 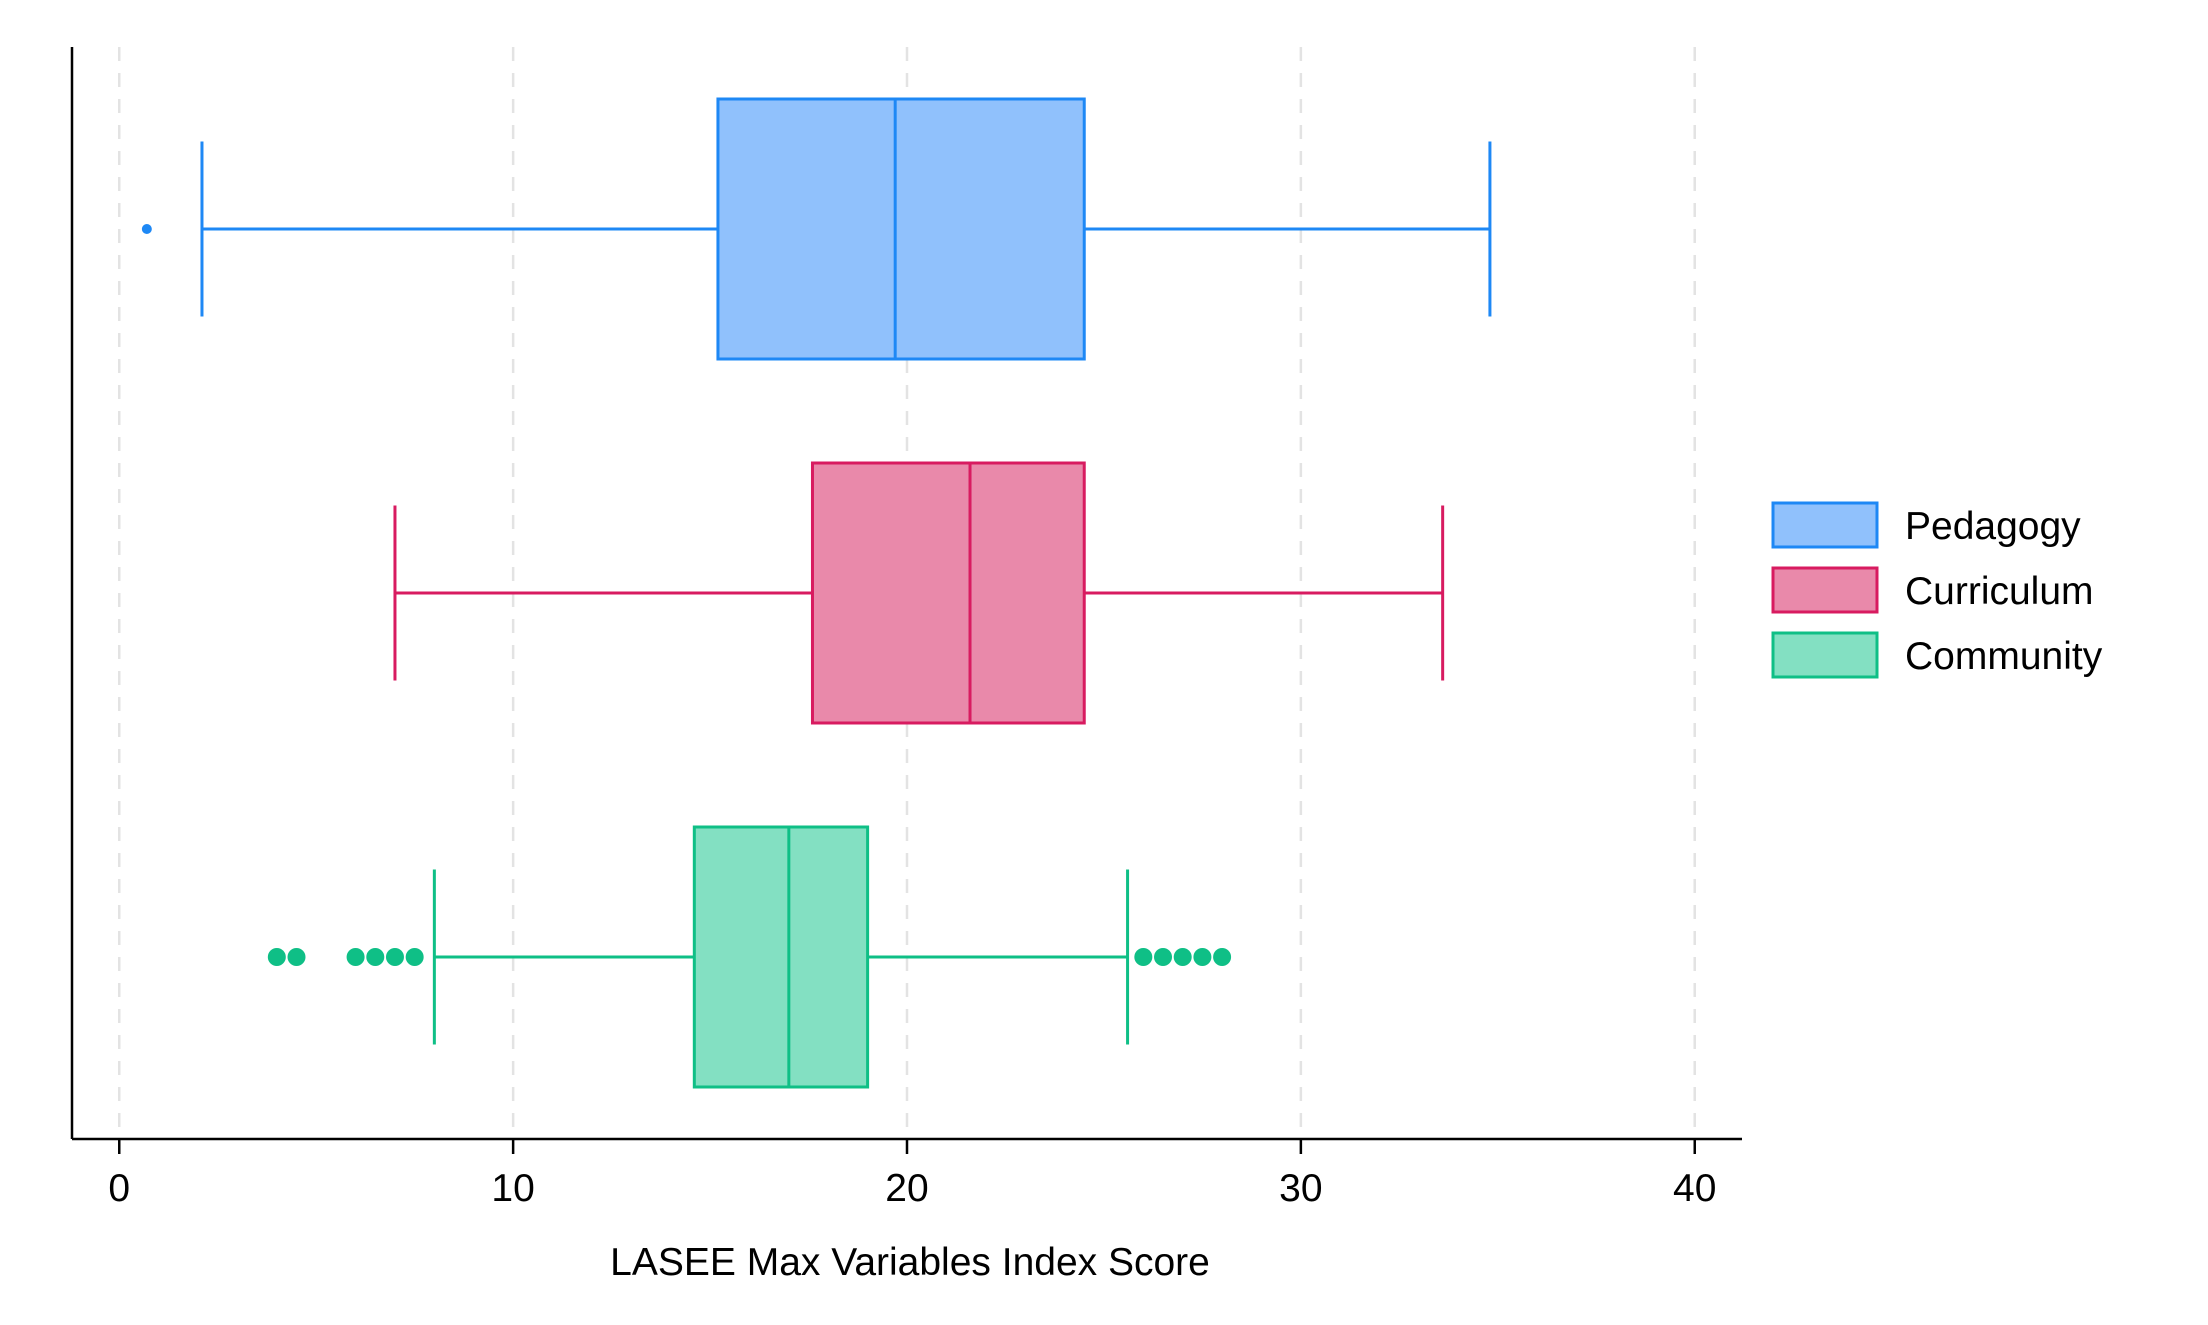 I want to click on x-tick-label: 20, so click(x=906, y=1188).